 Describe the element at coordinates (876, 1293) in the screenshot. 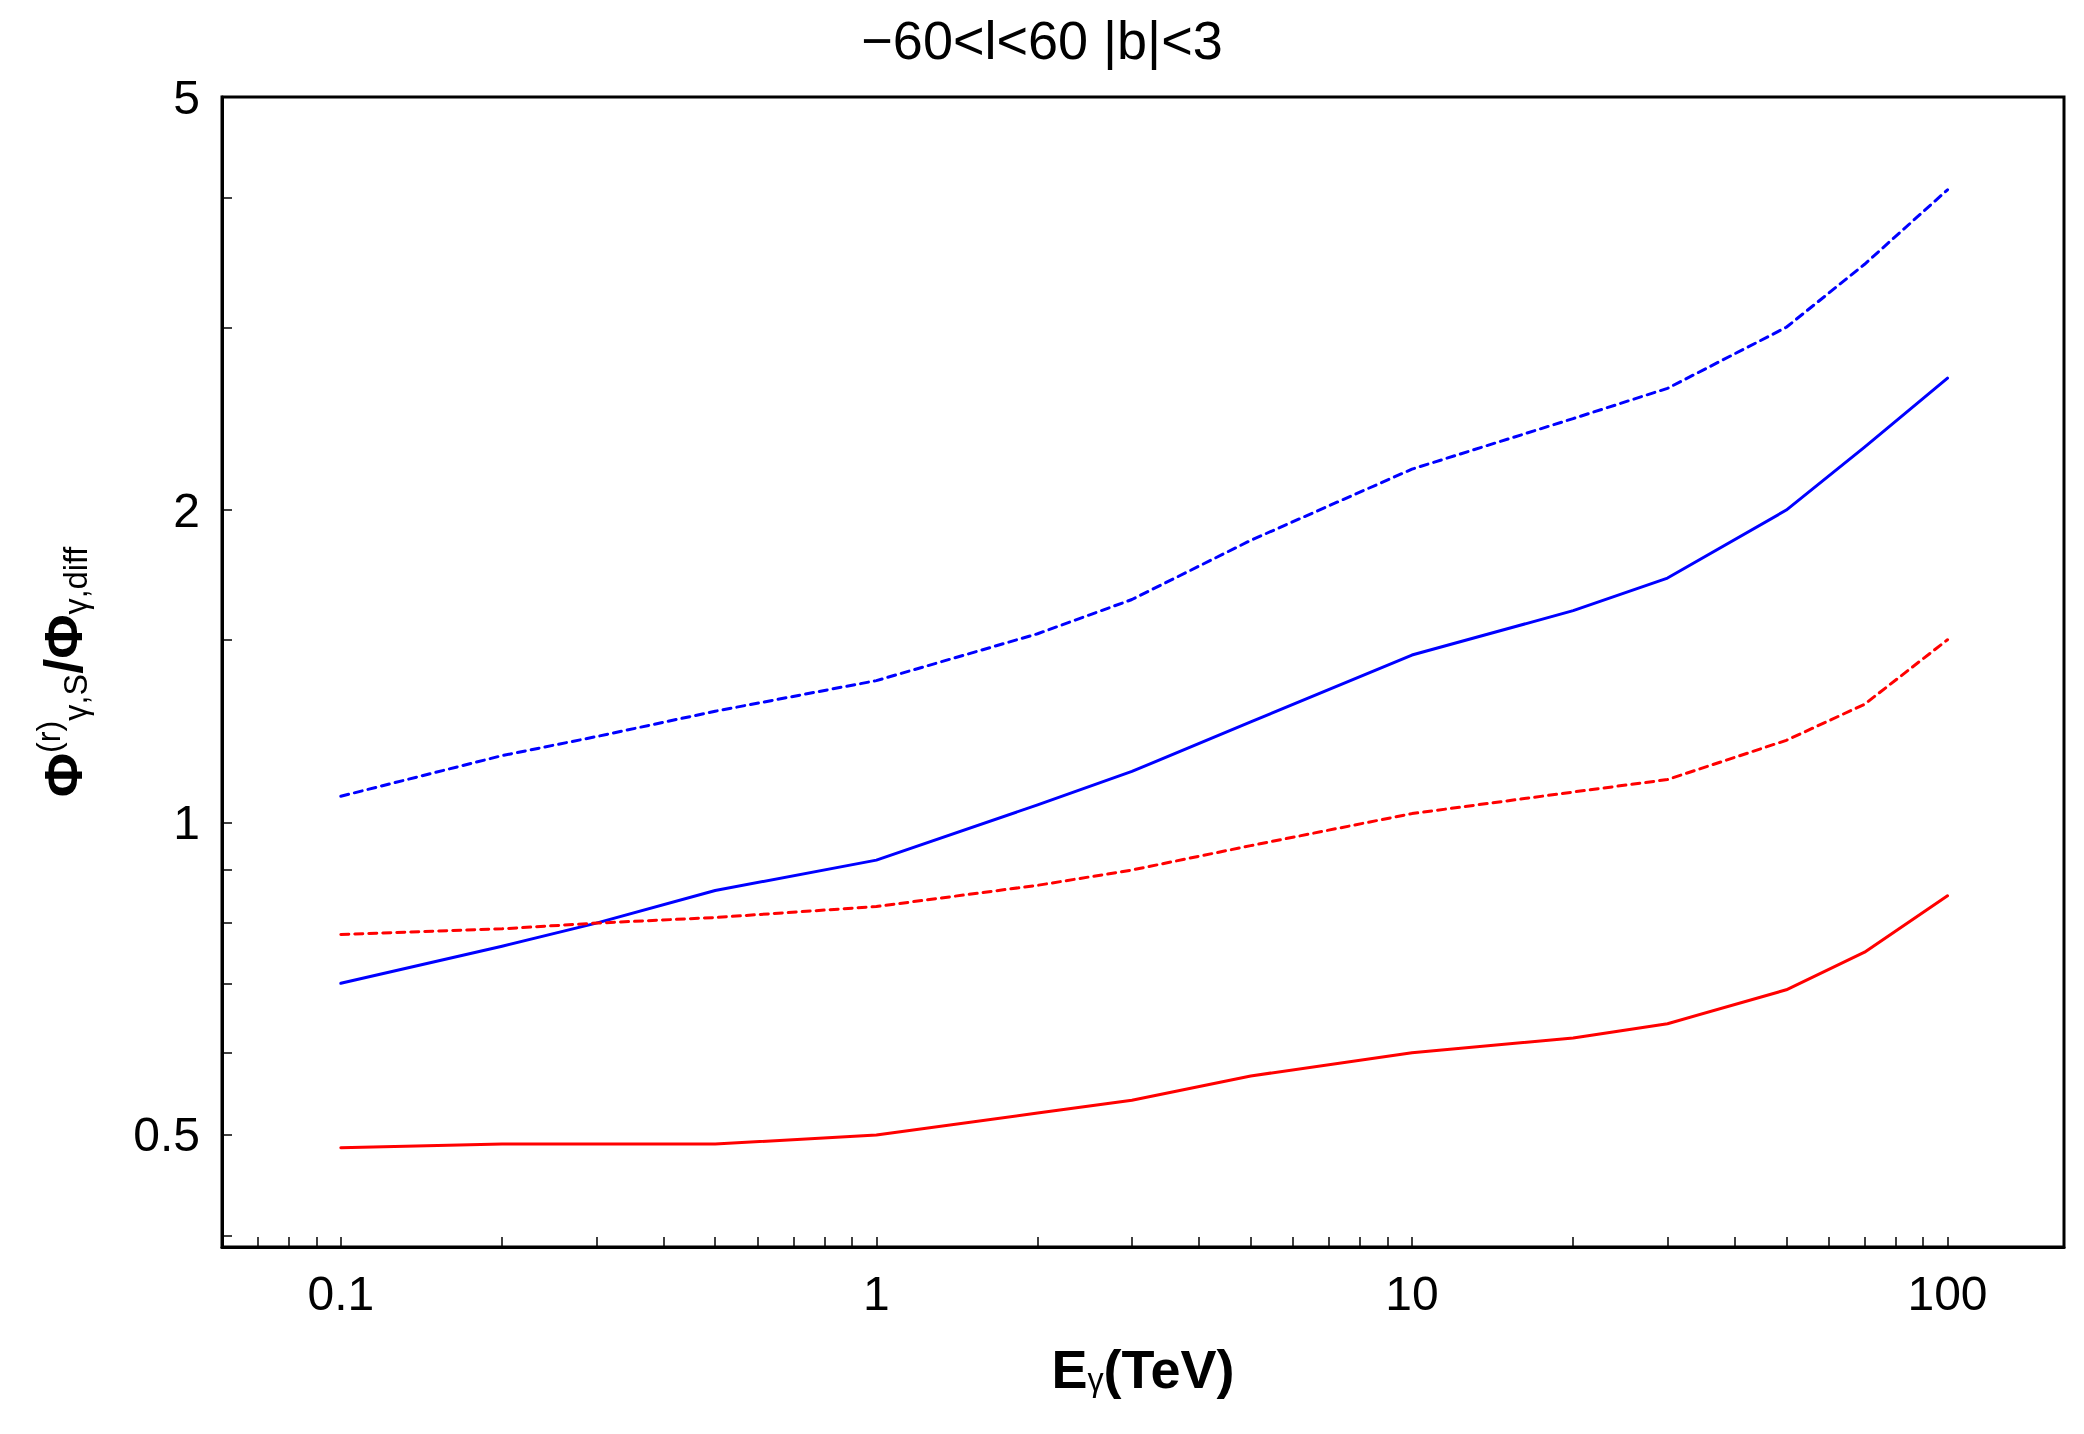

I see `x-tick-label: 1` at that location.